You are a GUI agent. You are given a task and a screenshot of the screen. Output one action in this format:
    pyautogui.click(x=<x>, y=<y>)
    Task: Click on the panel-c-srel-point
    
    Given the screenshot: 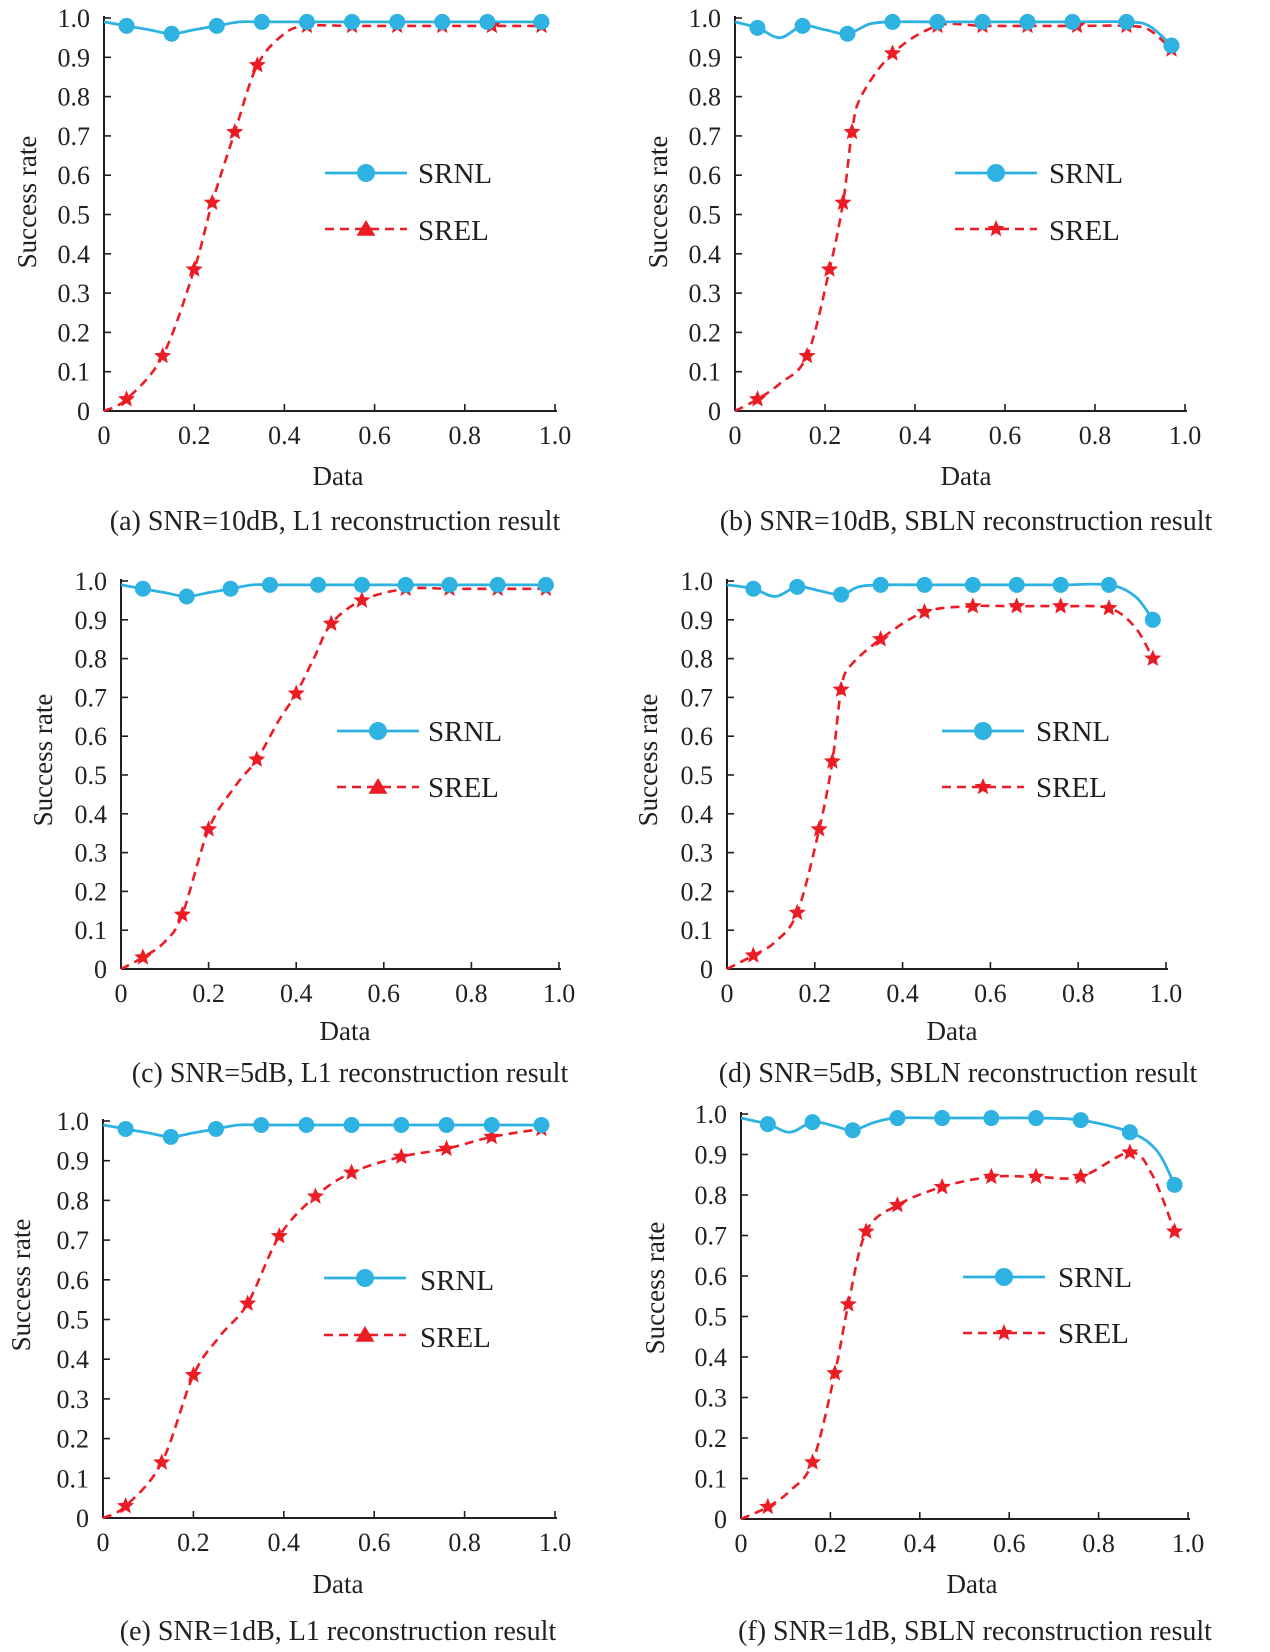 What is the action you would take?
    pyautogui.click(x=331, y=622)
    